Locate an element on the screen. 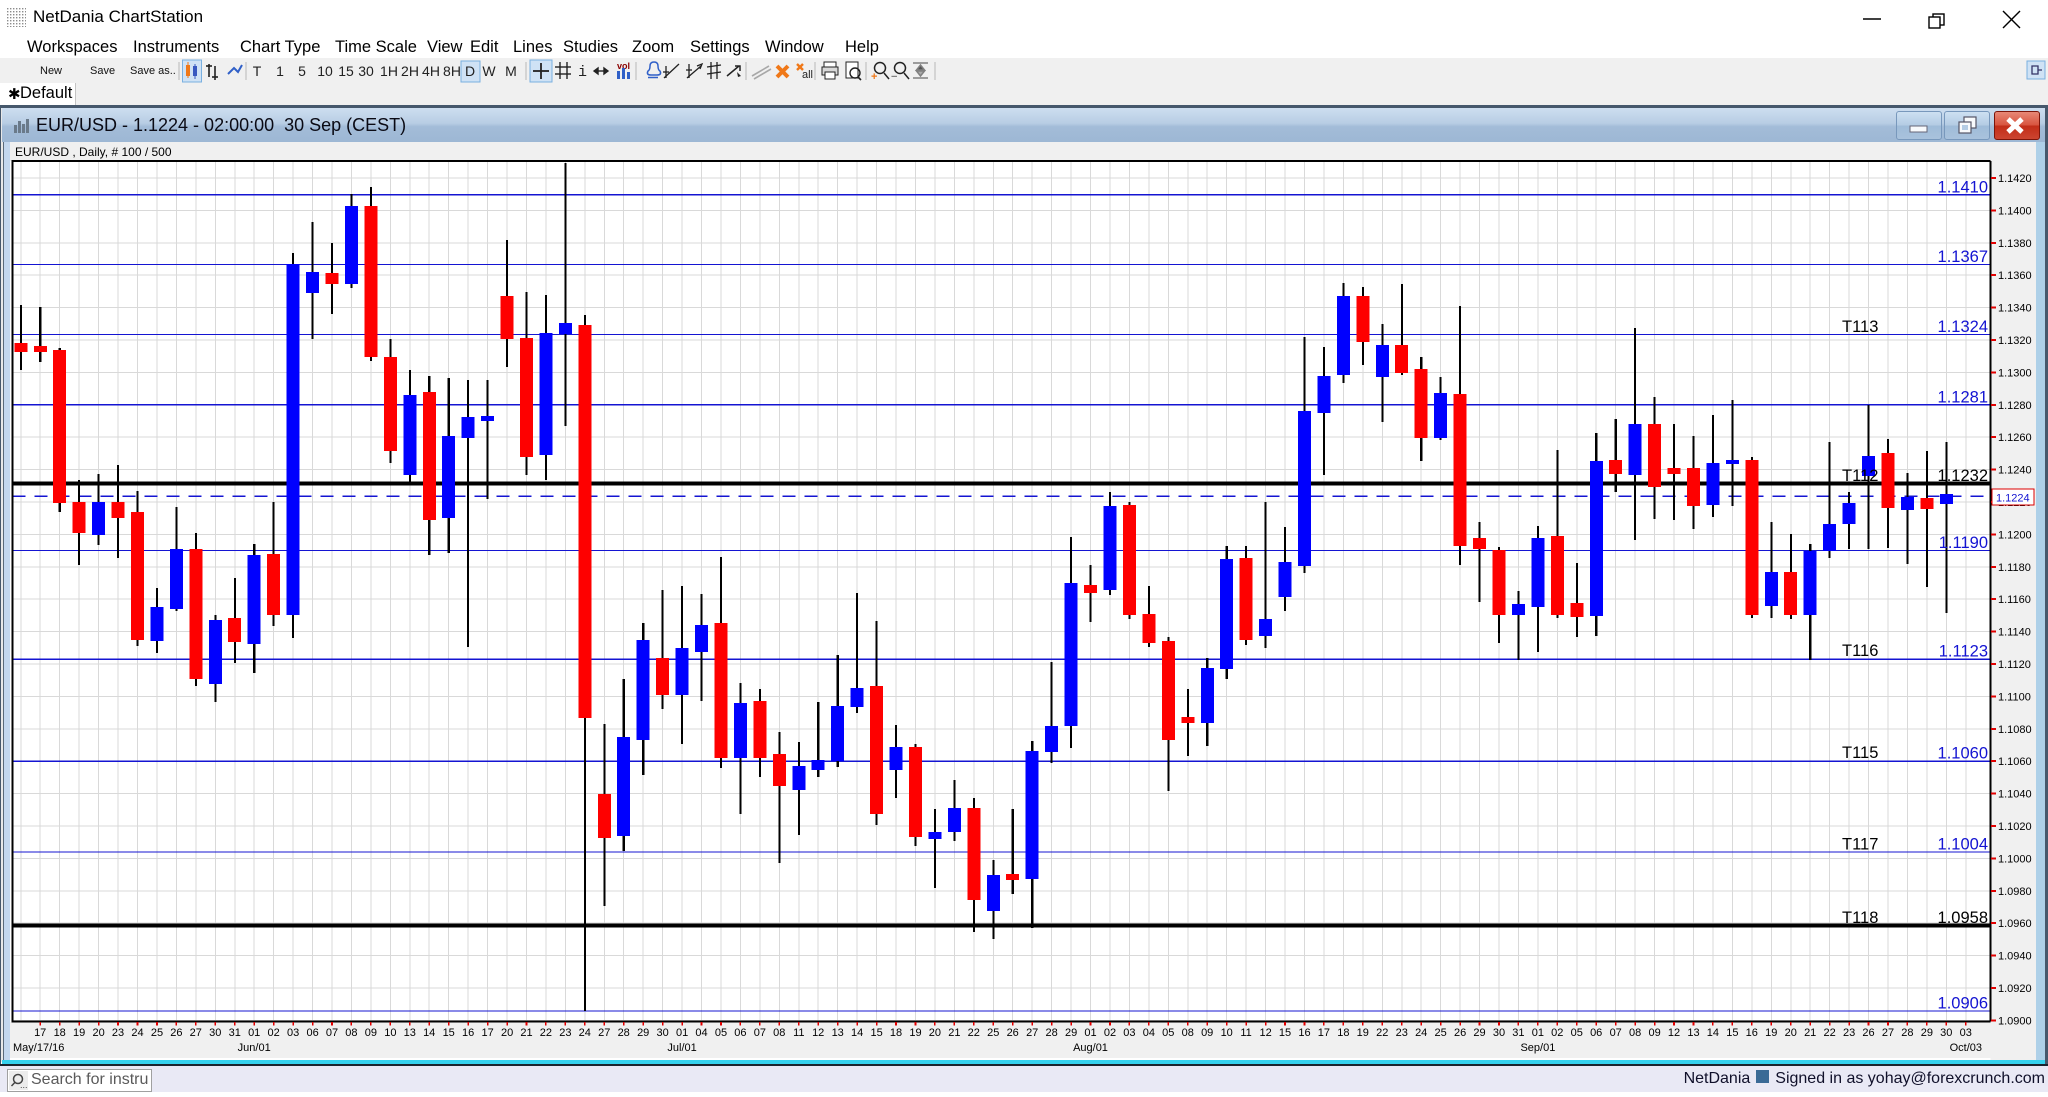  svg-text: 1.1190 is located at coordinates (1963, 543).